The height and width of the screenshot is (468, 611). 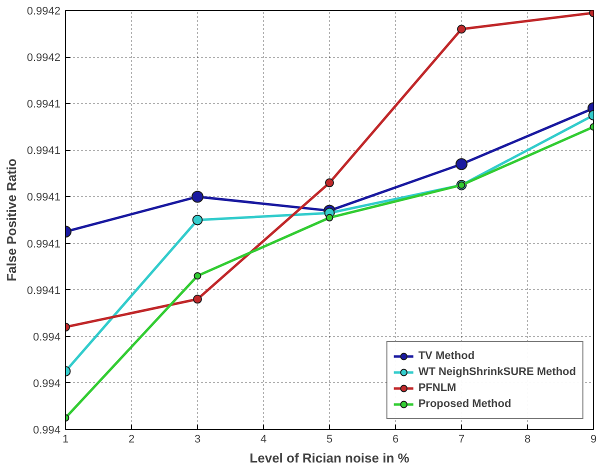 What do you see at coordinates (446, 356) in the screenshot?
I see `legend-label: TV Method` at bounding box center [446, 356].